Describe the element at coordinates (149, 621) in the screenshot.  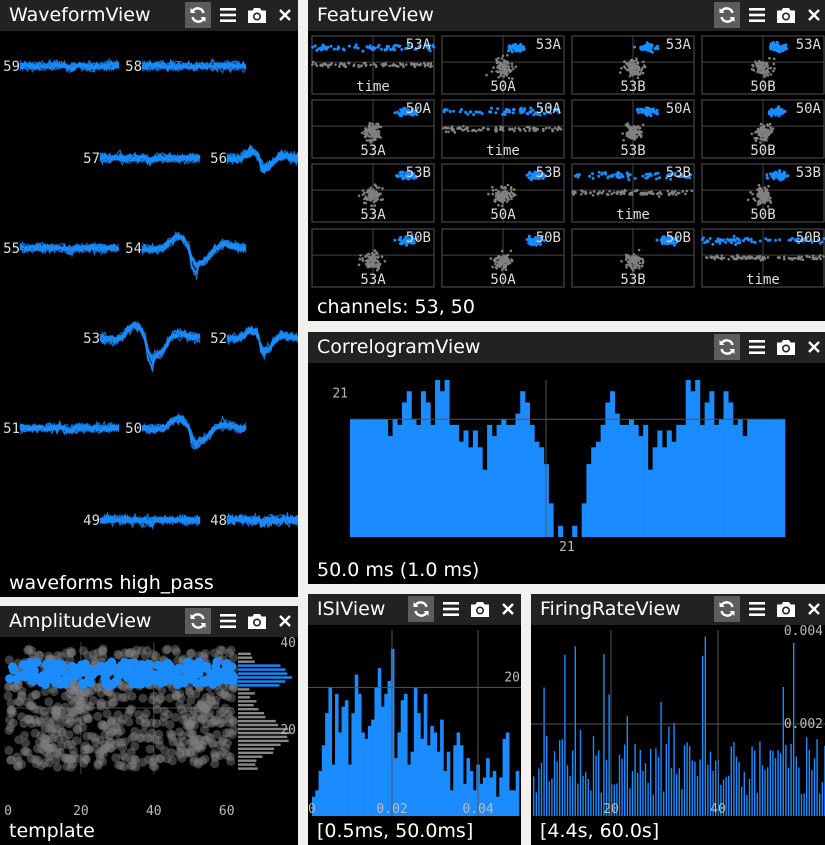
I see `amplitude-titlebar: AmplitudeView` at that location.